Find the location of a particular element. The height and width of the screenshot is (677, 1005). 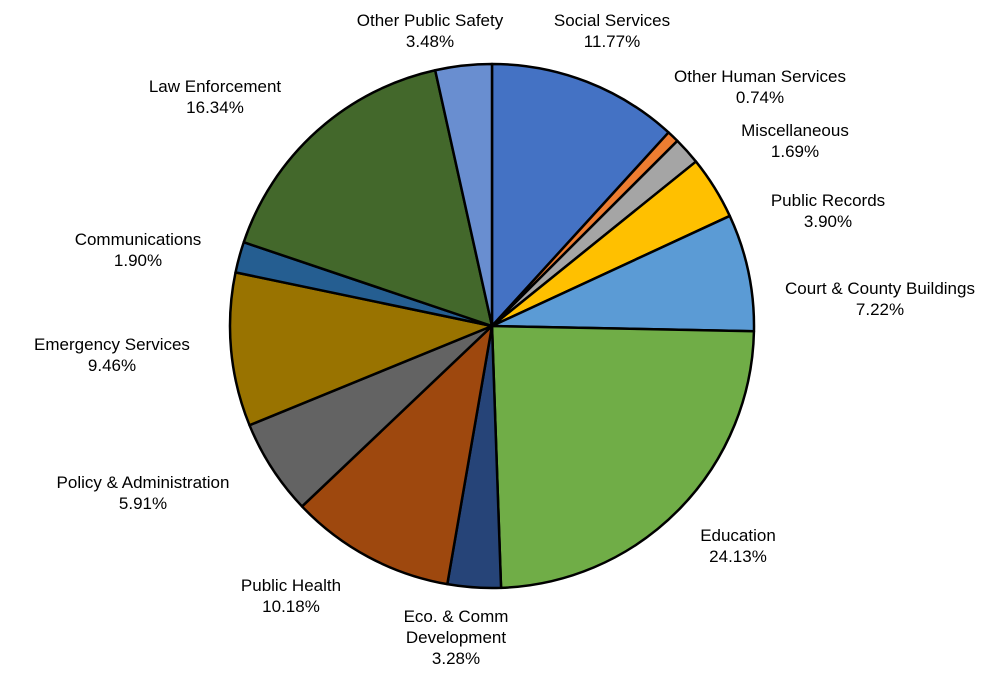

pie-slice-social-services is located at coordinates (580, 195).